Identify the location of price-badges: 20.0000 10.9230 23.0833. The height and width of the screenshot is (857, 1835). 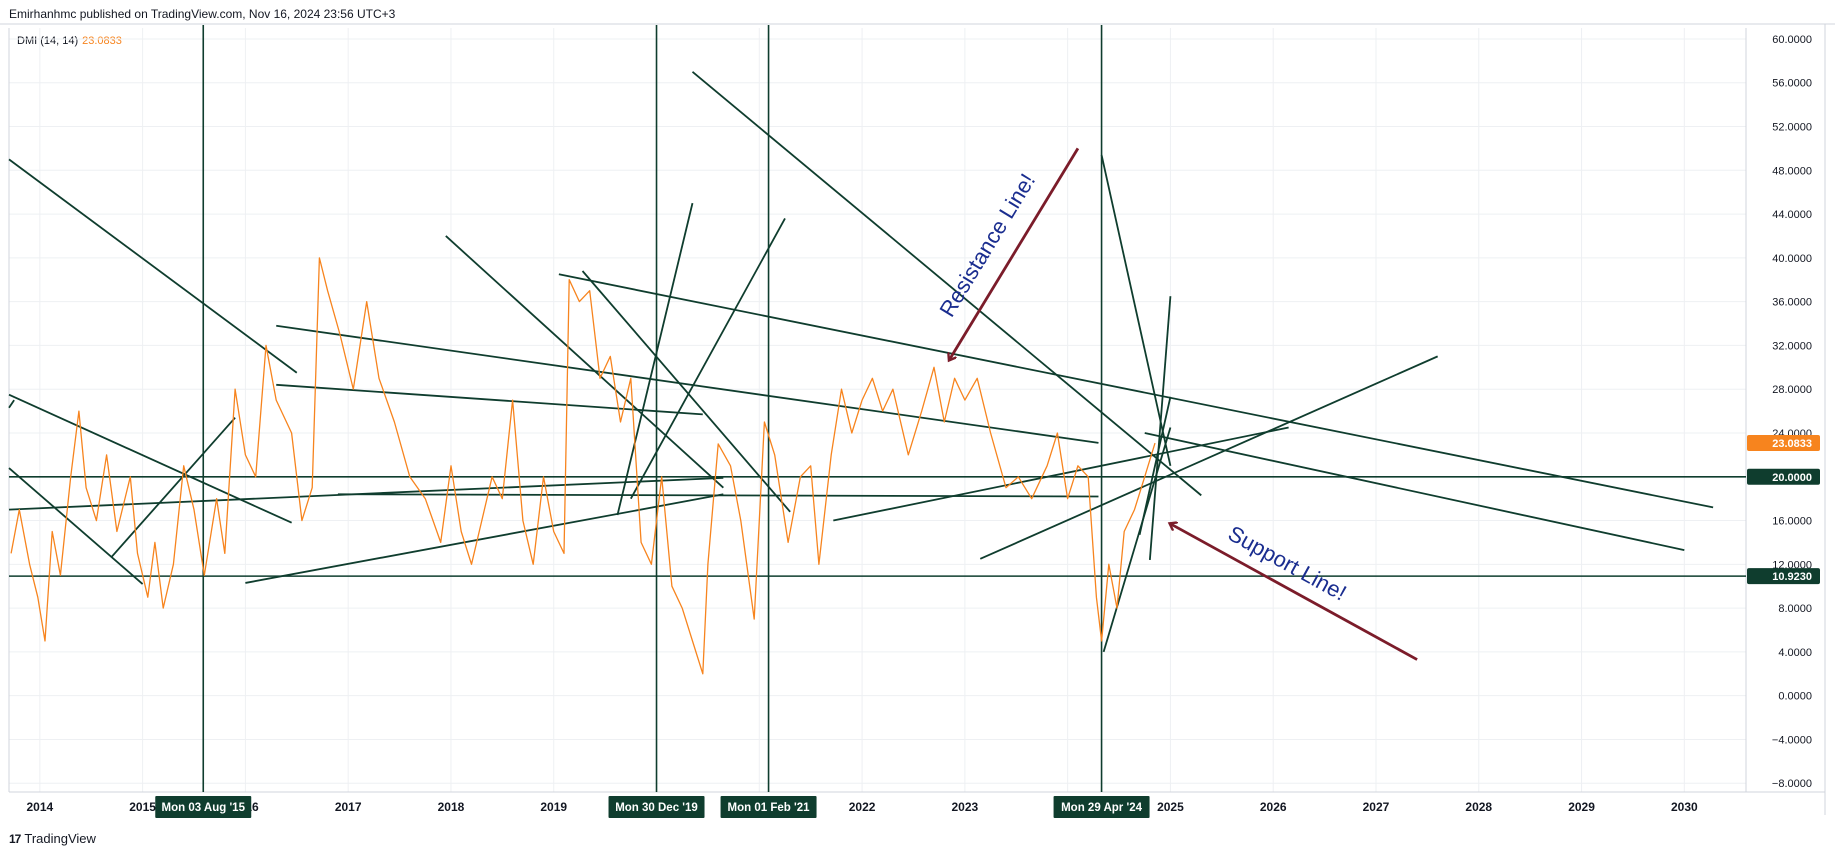
(1783, 510).